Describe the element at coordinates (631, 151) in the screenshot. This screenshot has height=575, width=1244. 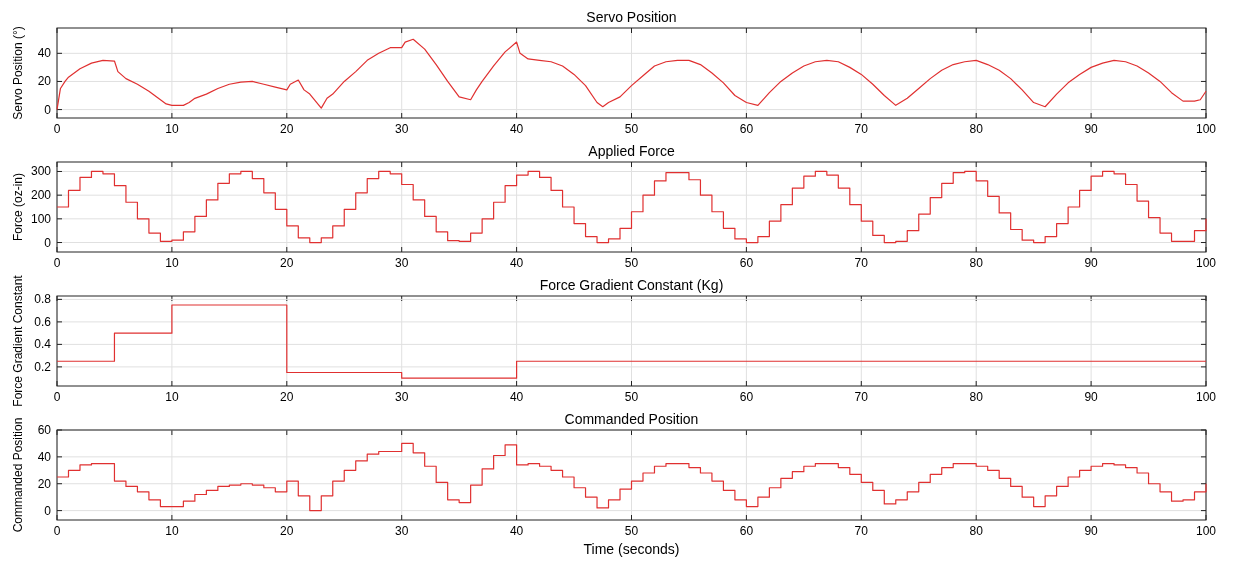
I see `chart-title: Applied Force` at that location.